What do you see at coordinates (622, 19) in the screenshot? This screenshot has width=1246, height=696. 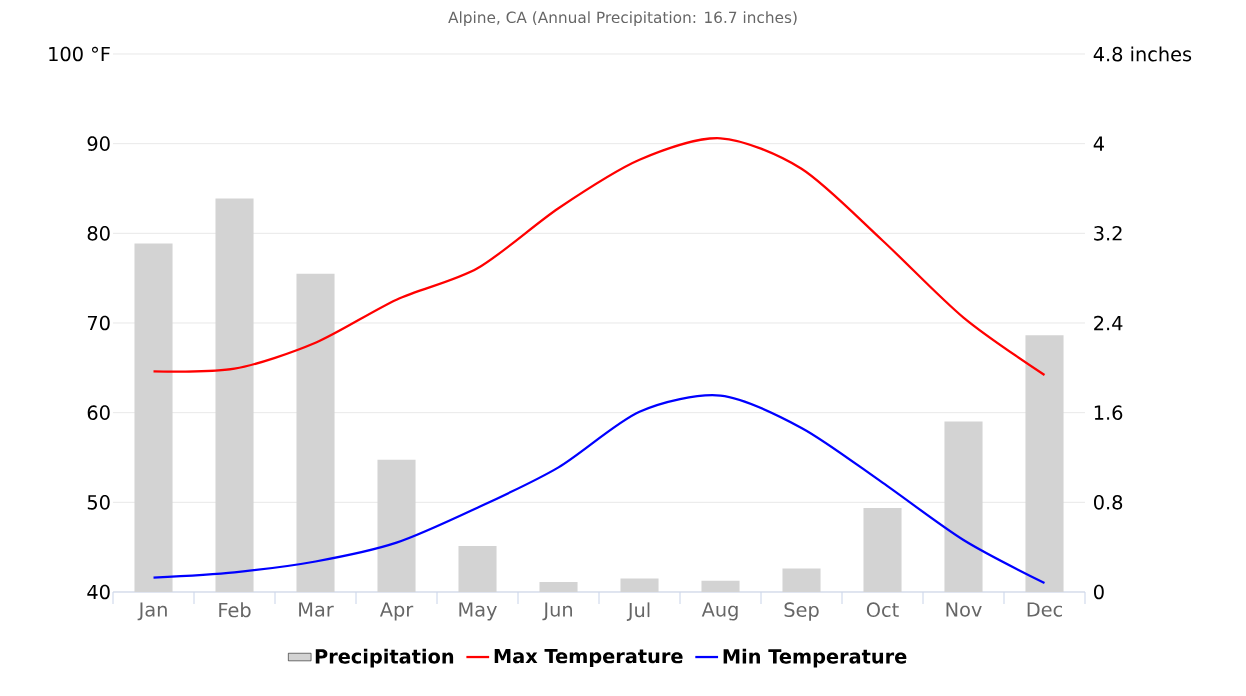 I see `chart-title: Alpine, CA (Annual Precipitation: 16.7 inches)` at bounding box center [622, 19].